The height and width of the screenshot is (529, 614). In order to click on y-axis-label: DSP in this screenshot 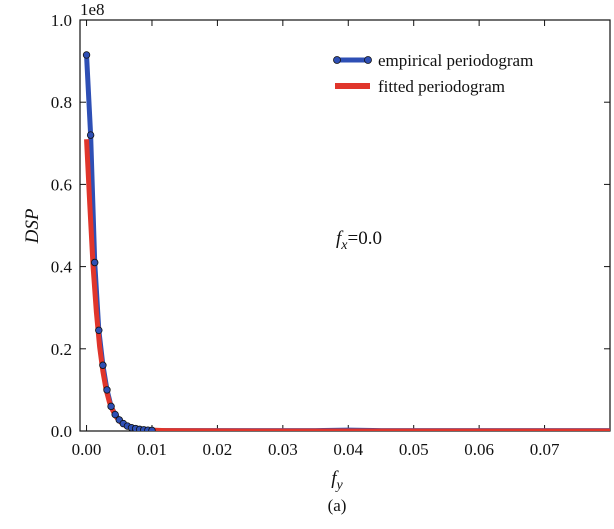, I will do `click(32, 226)`.